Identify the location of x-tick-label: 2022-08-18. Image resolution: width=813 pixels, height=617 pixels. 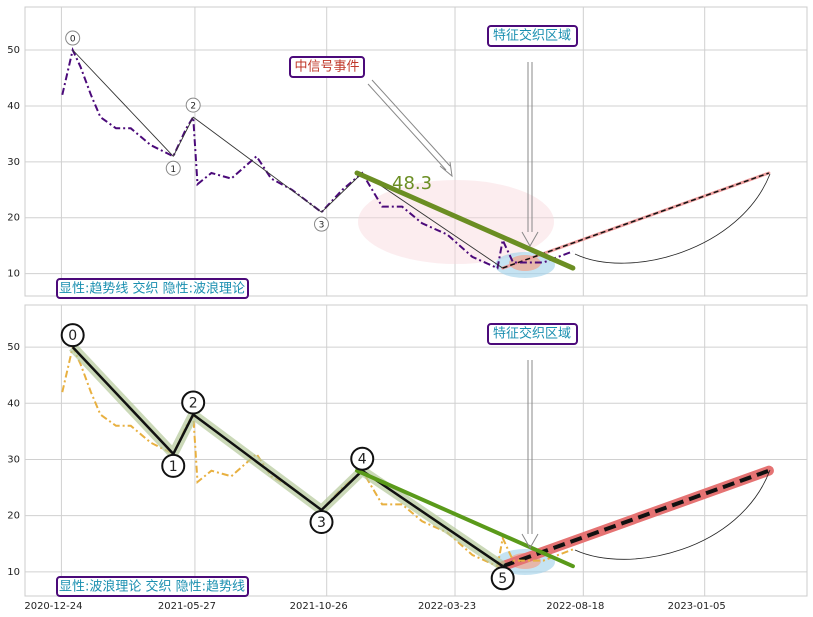
(575, 606).